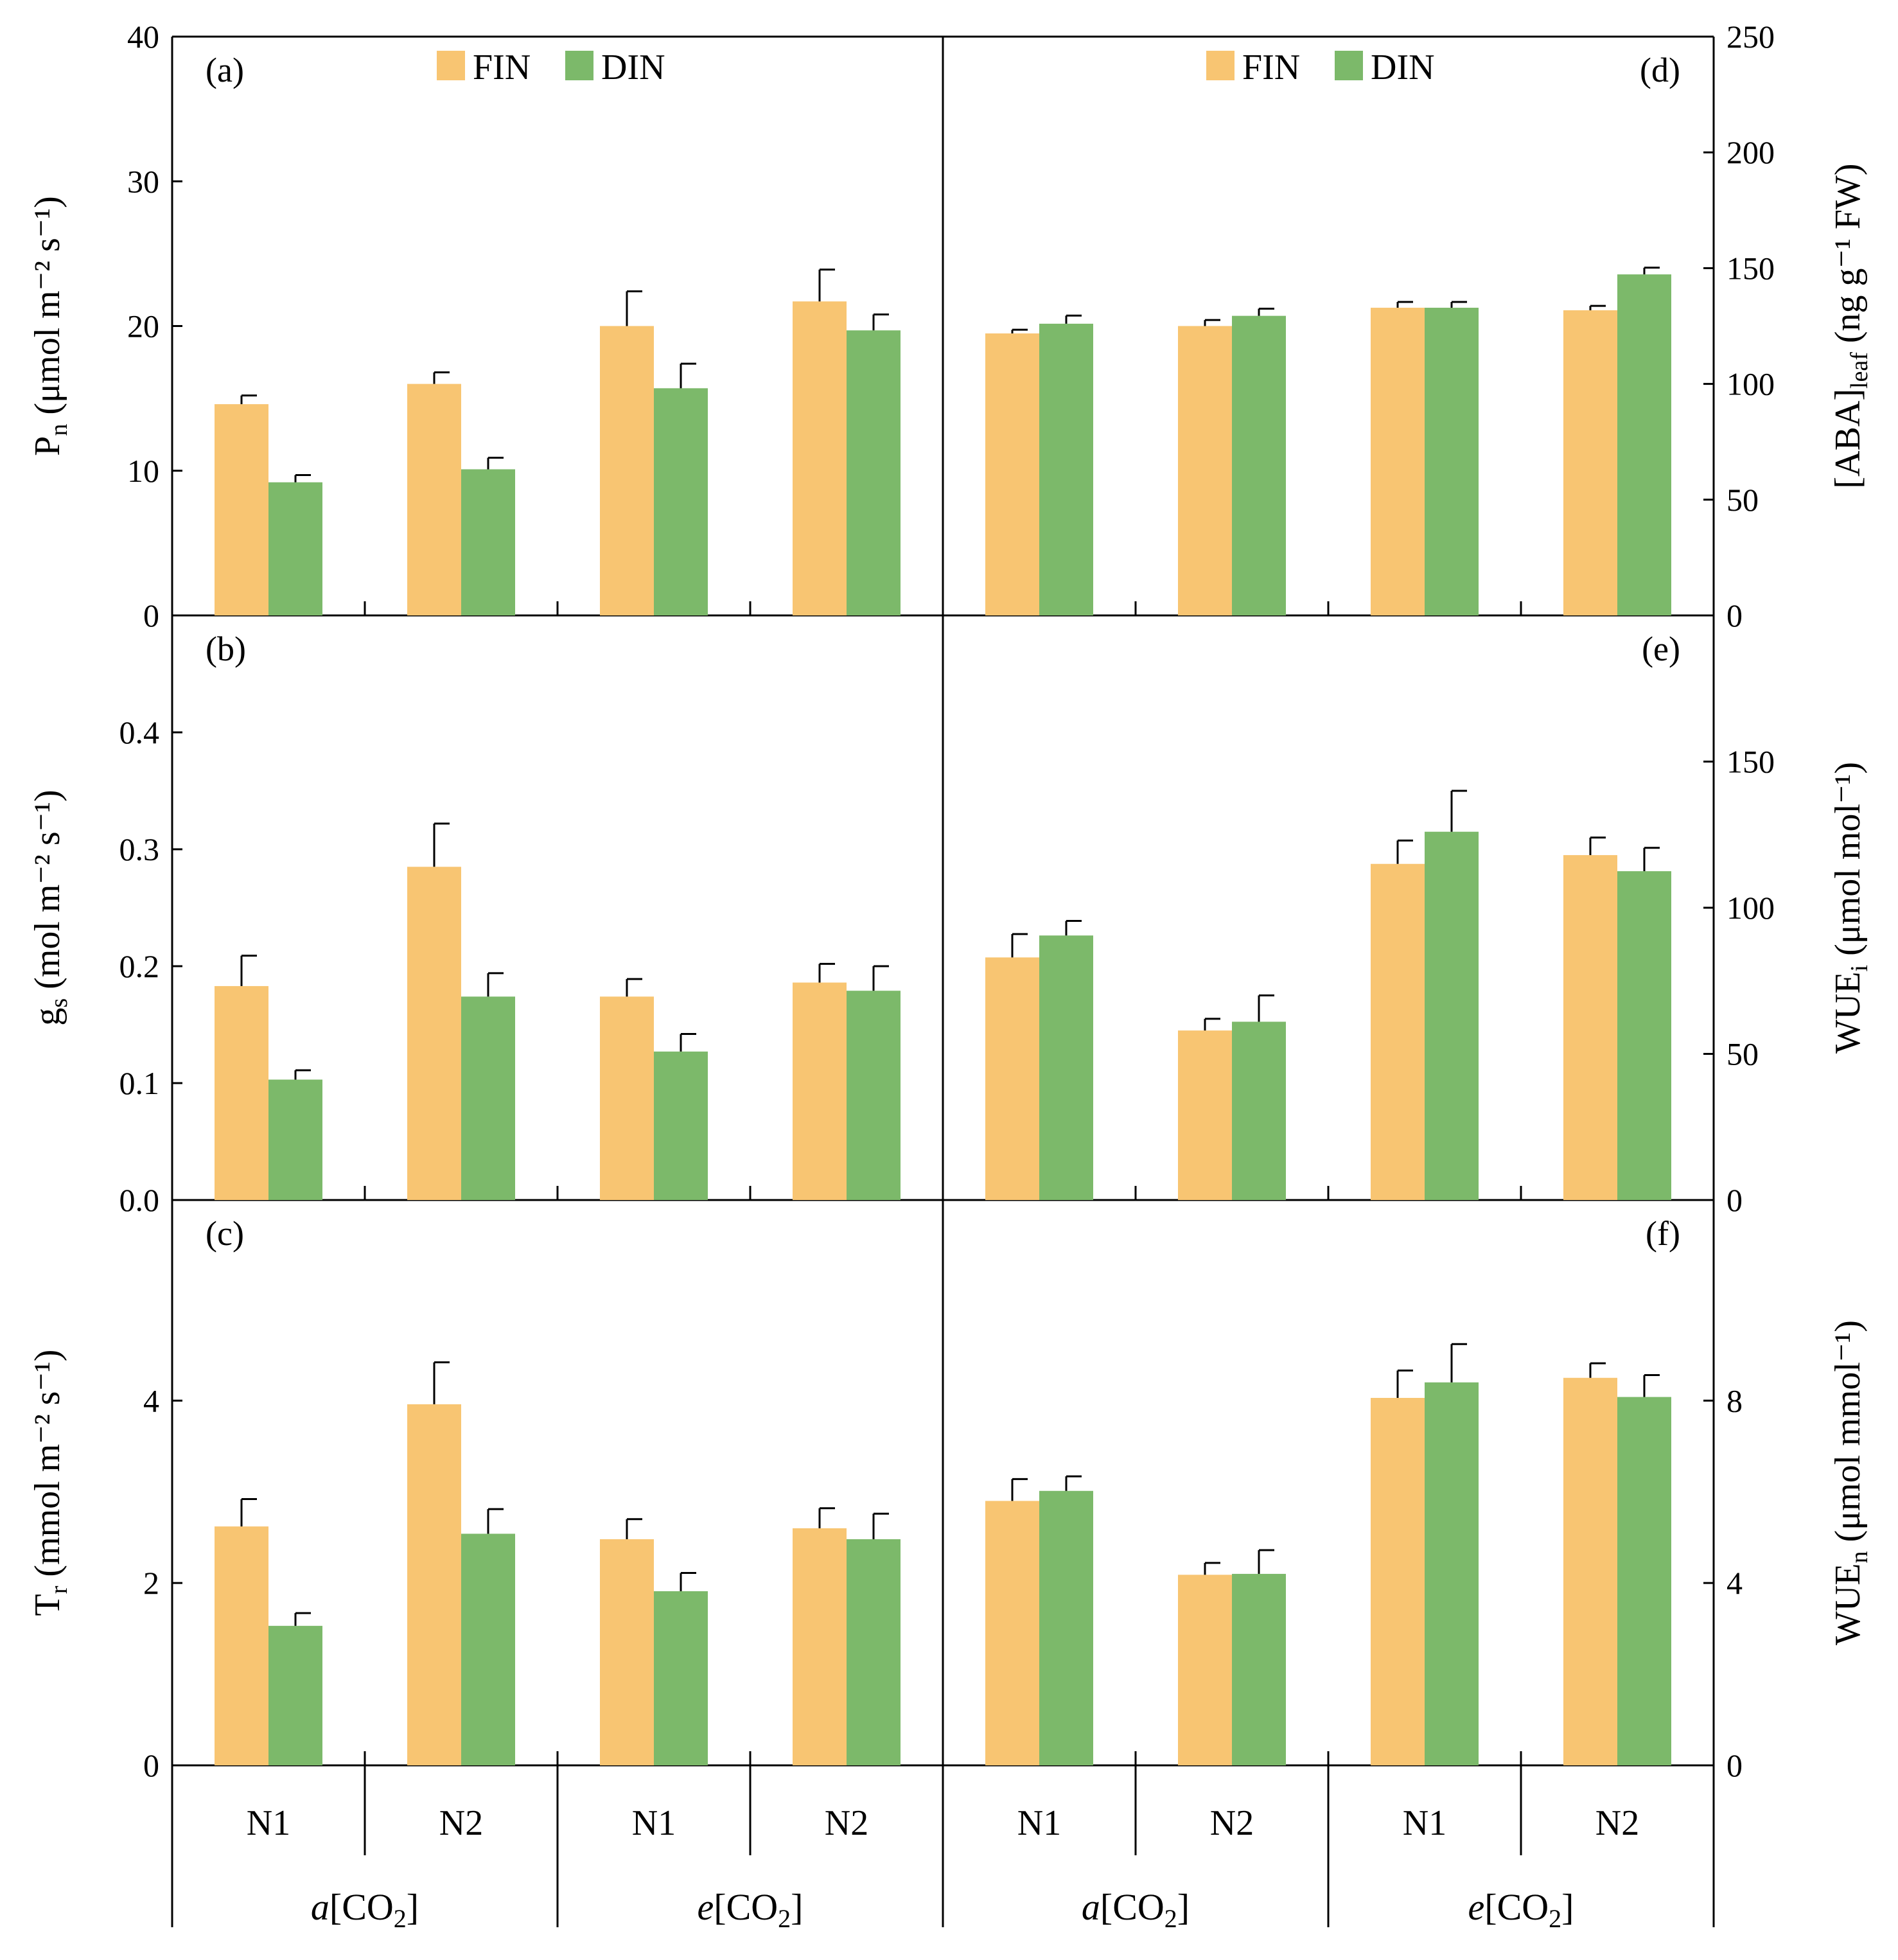  I want to click on panel-label: (a), so click(225, 70).